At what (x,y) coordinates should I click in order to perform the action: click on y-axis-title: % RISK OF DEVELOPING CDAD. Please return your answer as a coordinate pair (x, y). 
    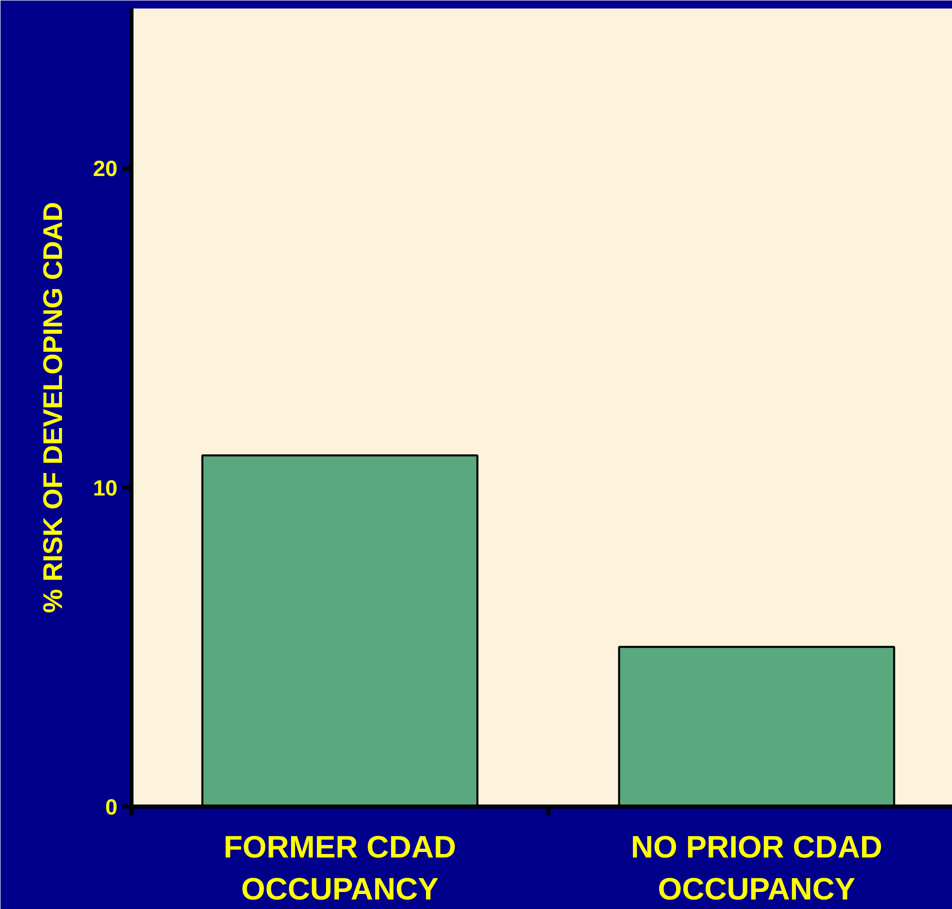
    Looking at the image, I should click on (53, 408).